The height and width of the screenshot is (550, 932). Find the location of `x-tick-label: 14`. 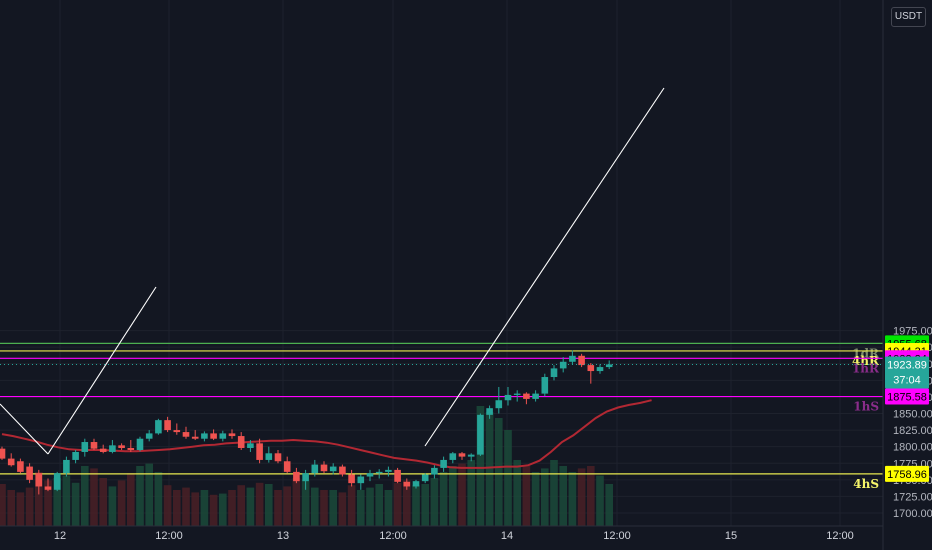

x-tick-label: 14 is located at coordinates (507, 536).